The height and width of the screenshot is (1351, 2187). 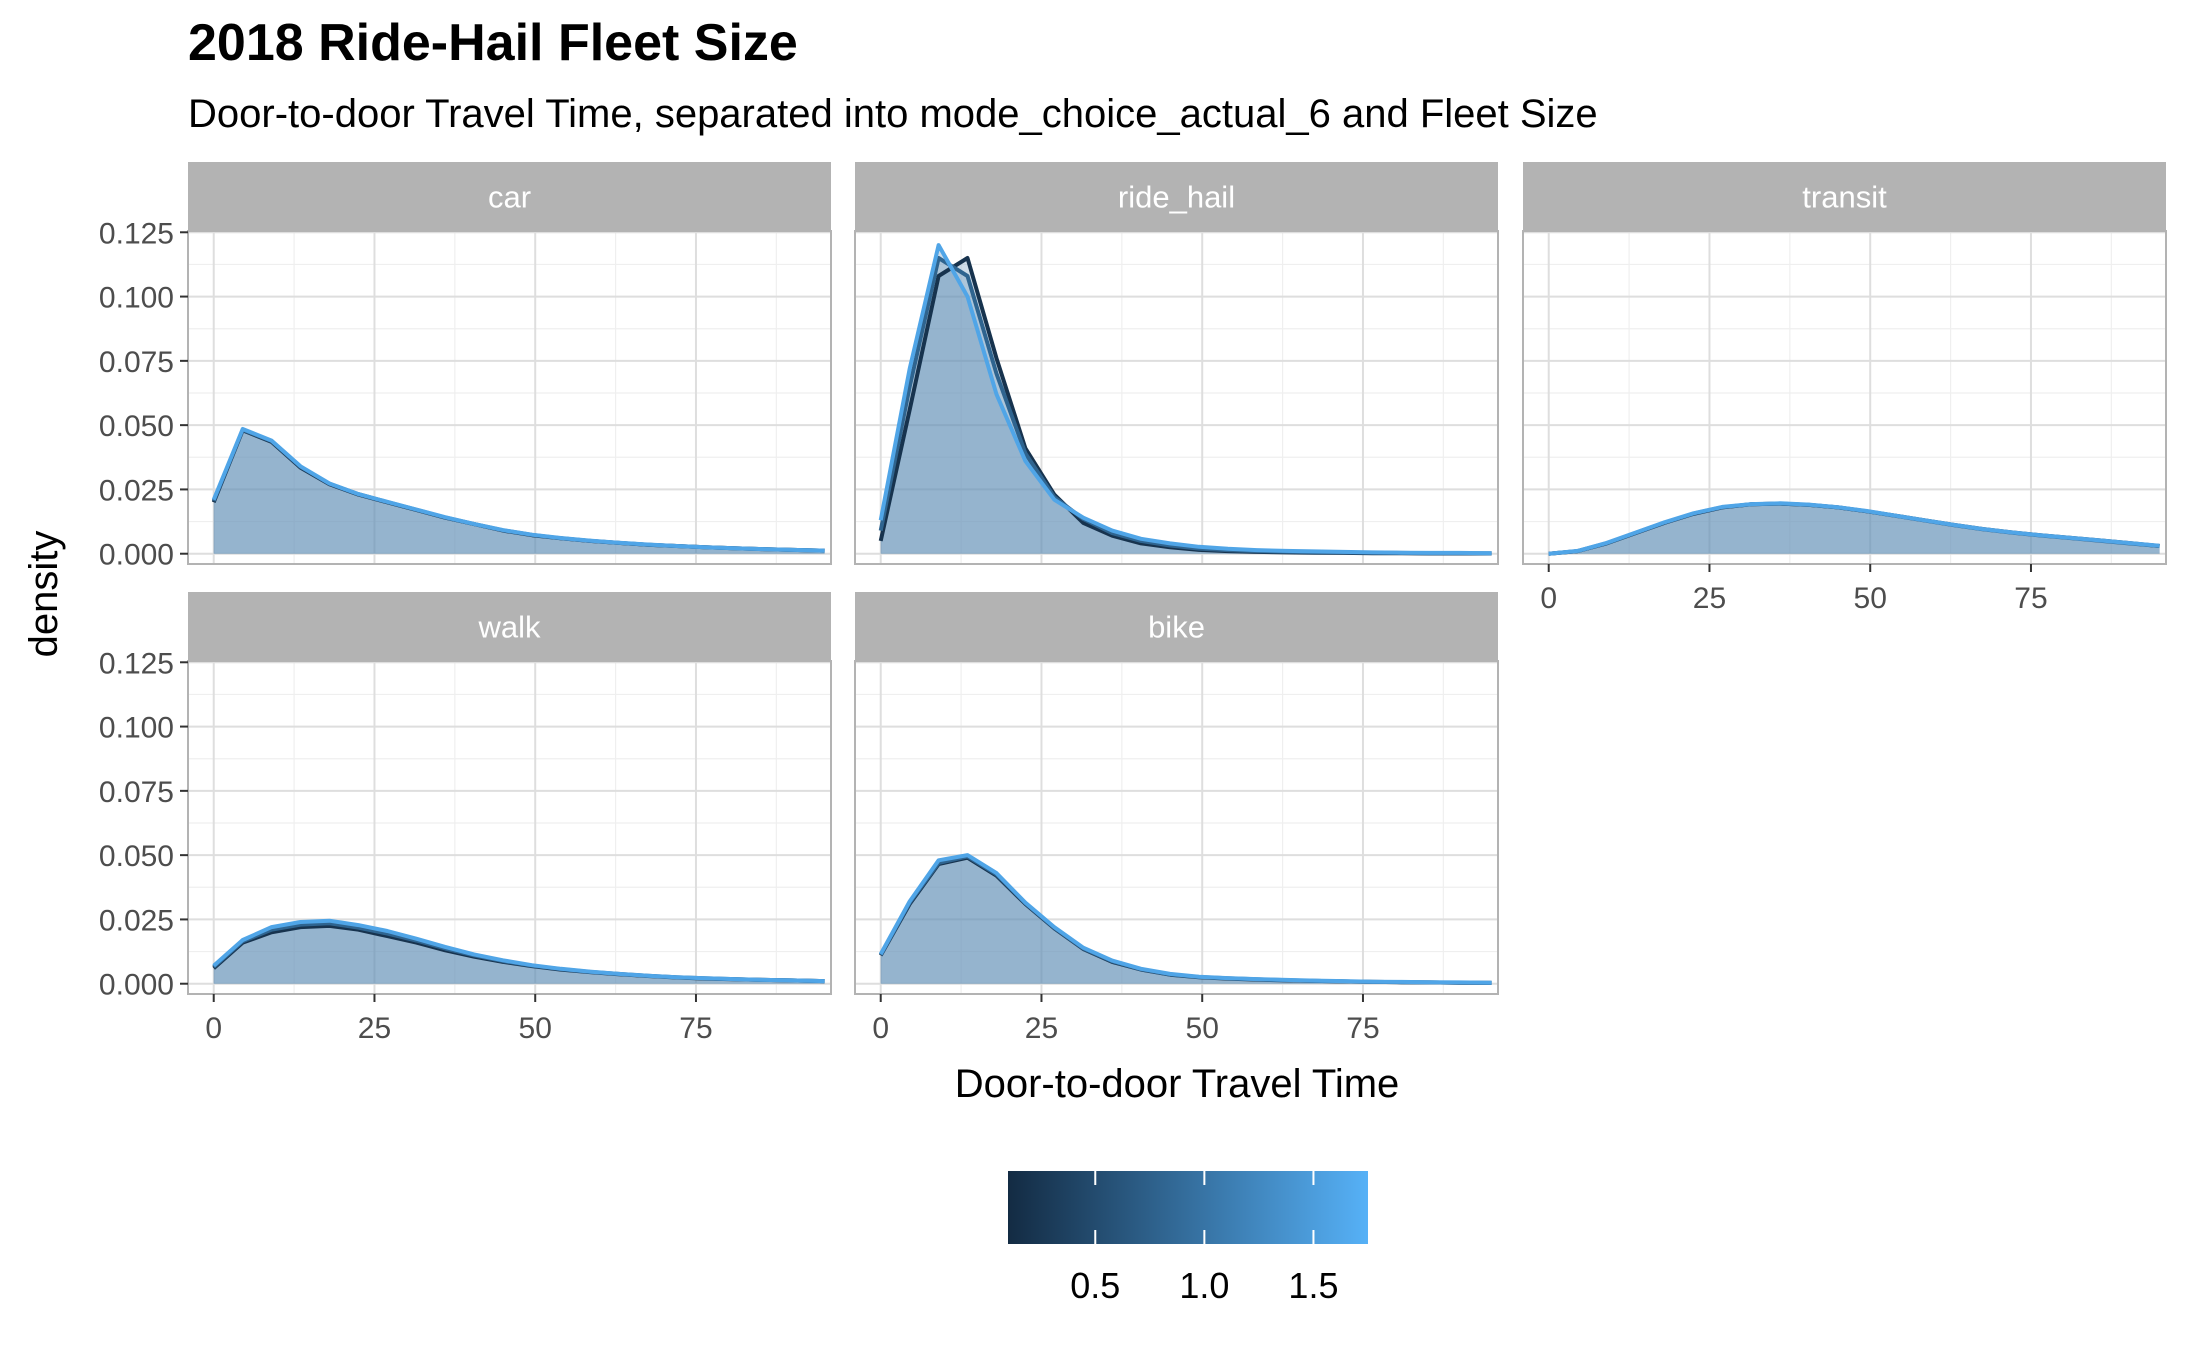 I want to click on facet-bike: bike 0 25 50 75, so click(x=1176, y=818).